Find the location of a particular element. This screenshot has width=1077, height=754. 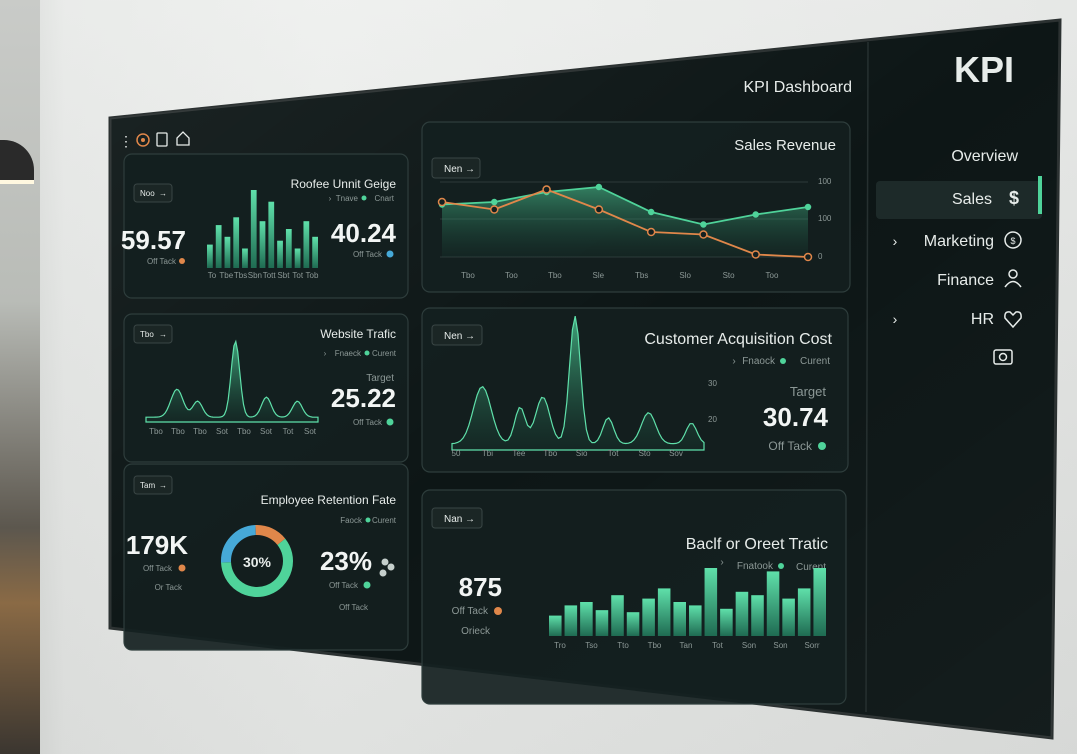

tick-label: Tot is located at coordinates (297, 275).